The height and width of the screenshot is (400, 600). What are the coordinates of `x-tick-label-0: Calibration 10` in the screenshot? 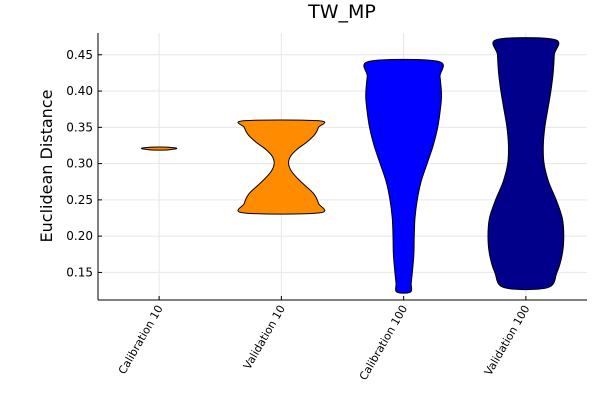 It's located at (141, 339).